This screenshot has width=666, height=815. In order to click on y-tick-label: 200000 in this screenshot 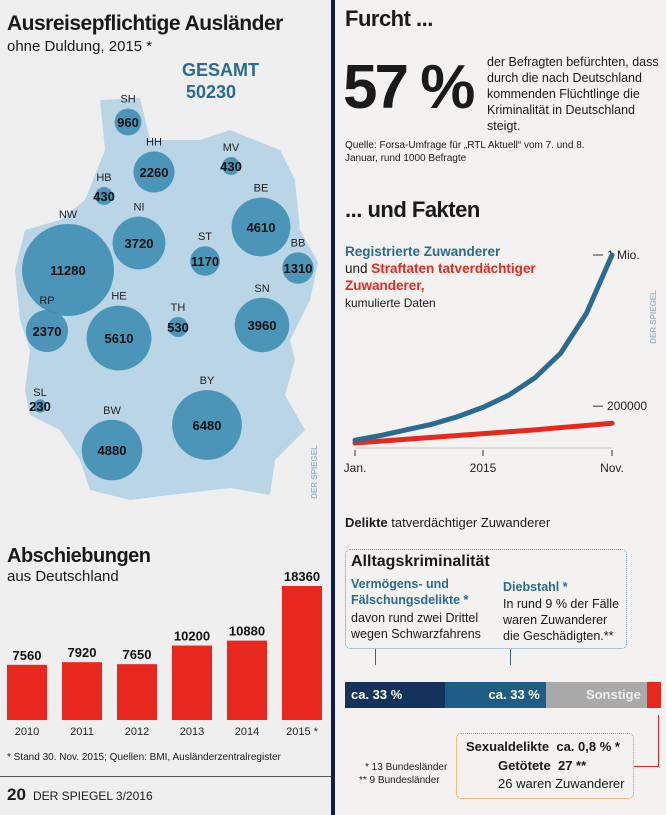, I will do `click(627, 406)`.